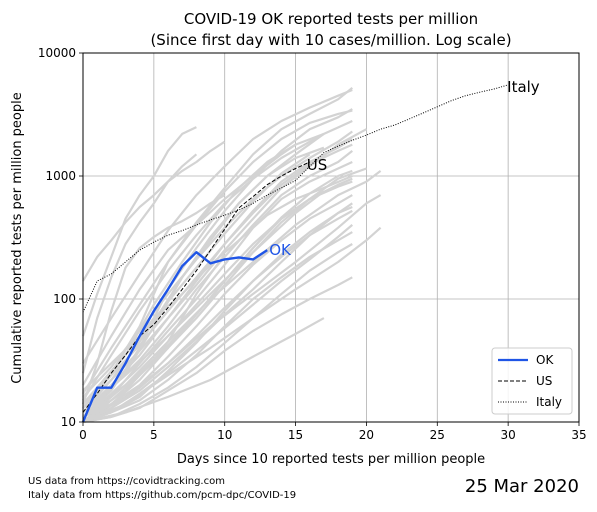 This screenshot has height=512, width=597. I want to click on x-tick-label: 25, so click(437, 435).